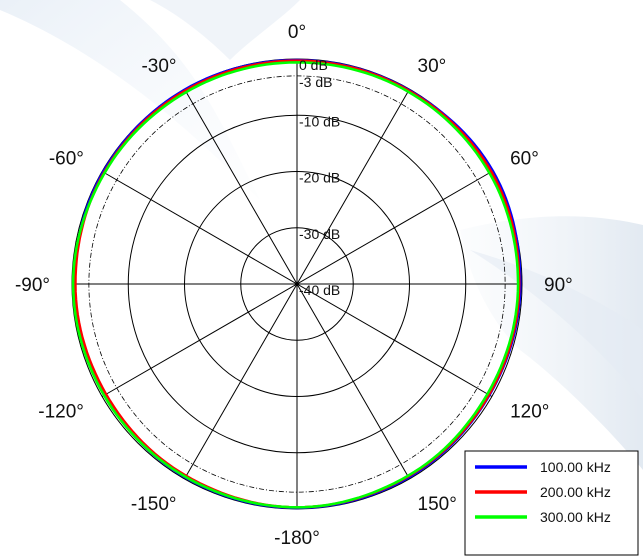  I want to click on legend-label-0: 100.00 kHz, so click(575, 467).